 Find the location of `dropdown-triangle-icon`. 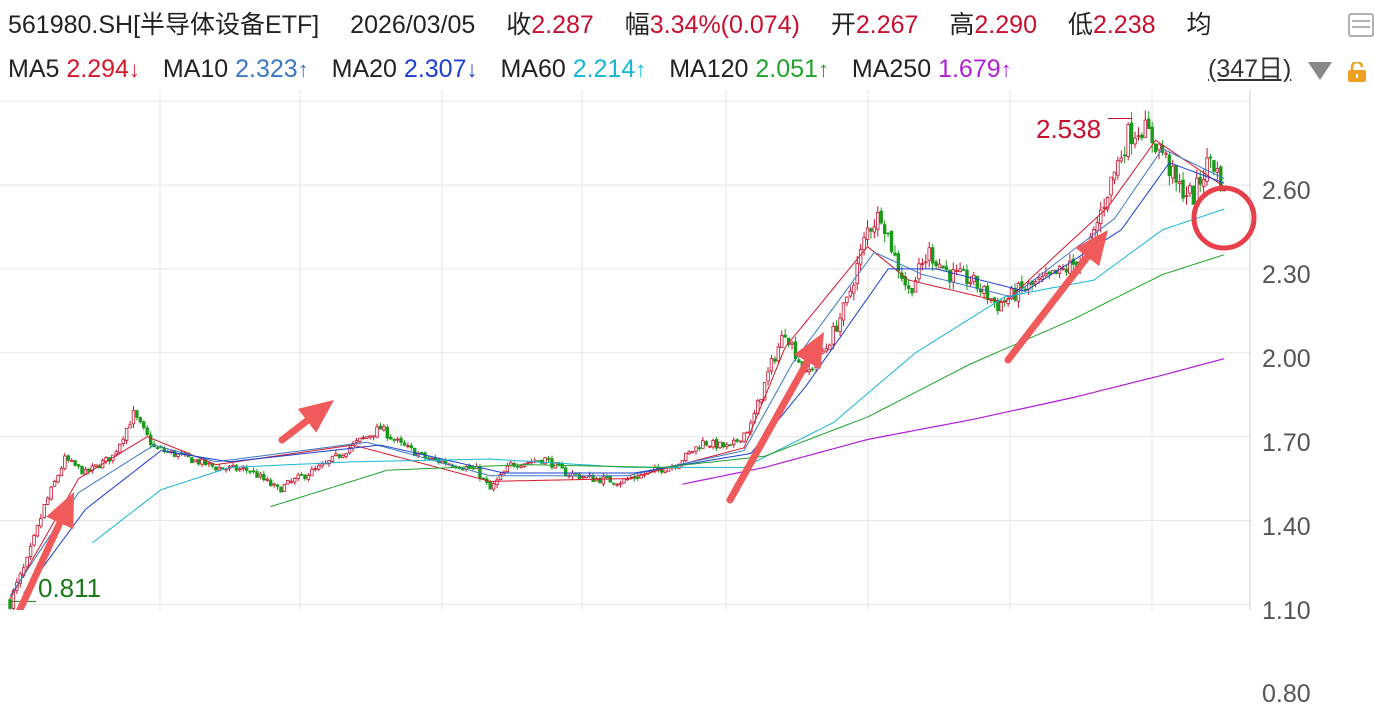

dropdown-triangle-icon is located at coordinates (1320, 71).